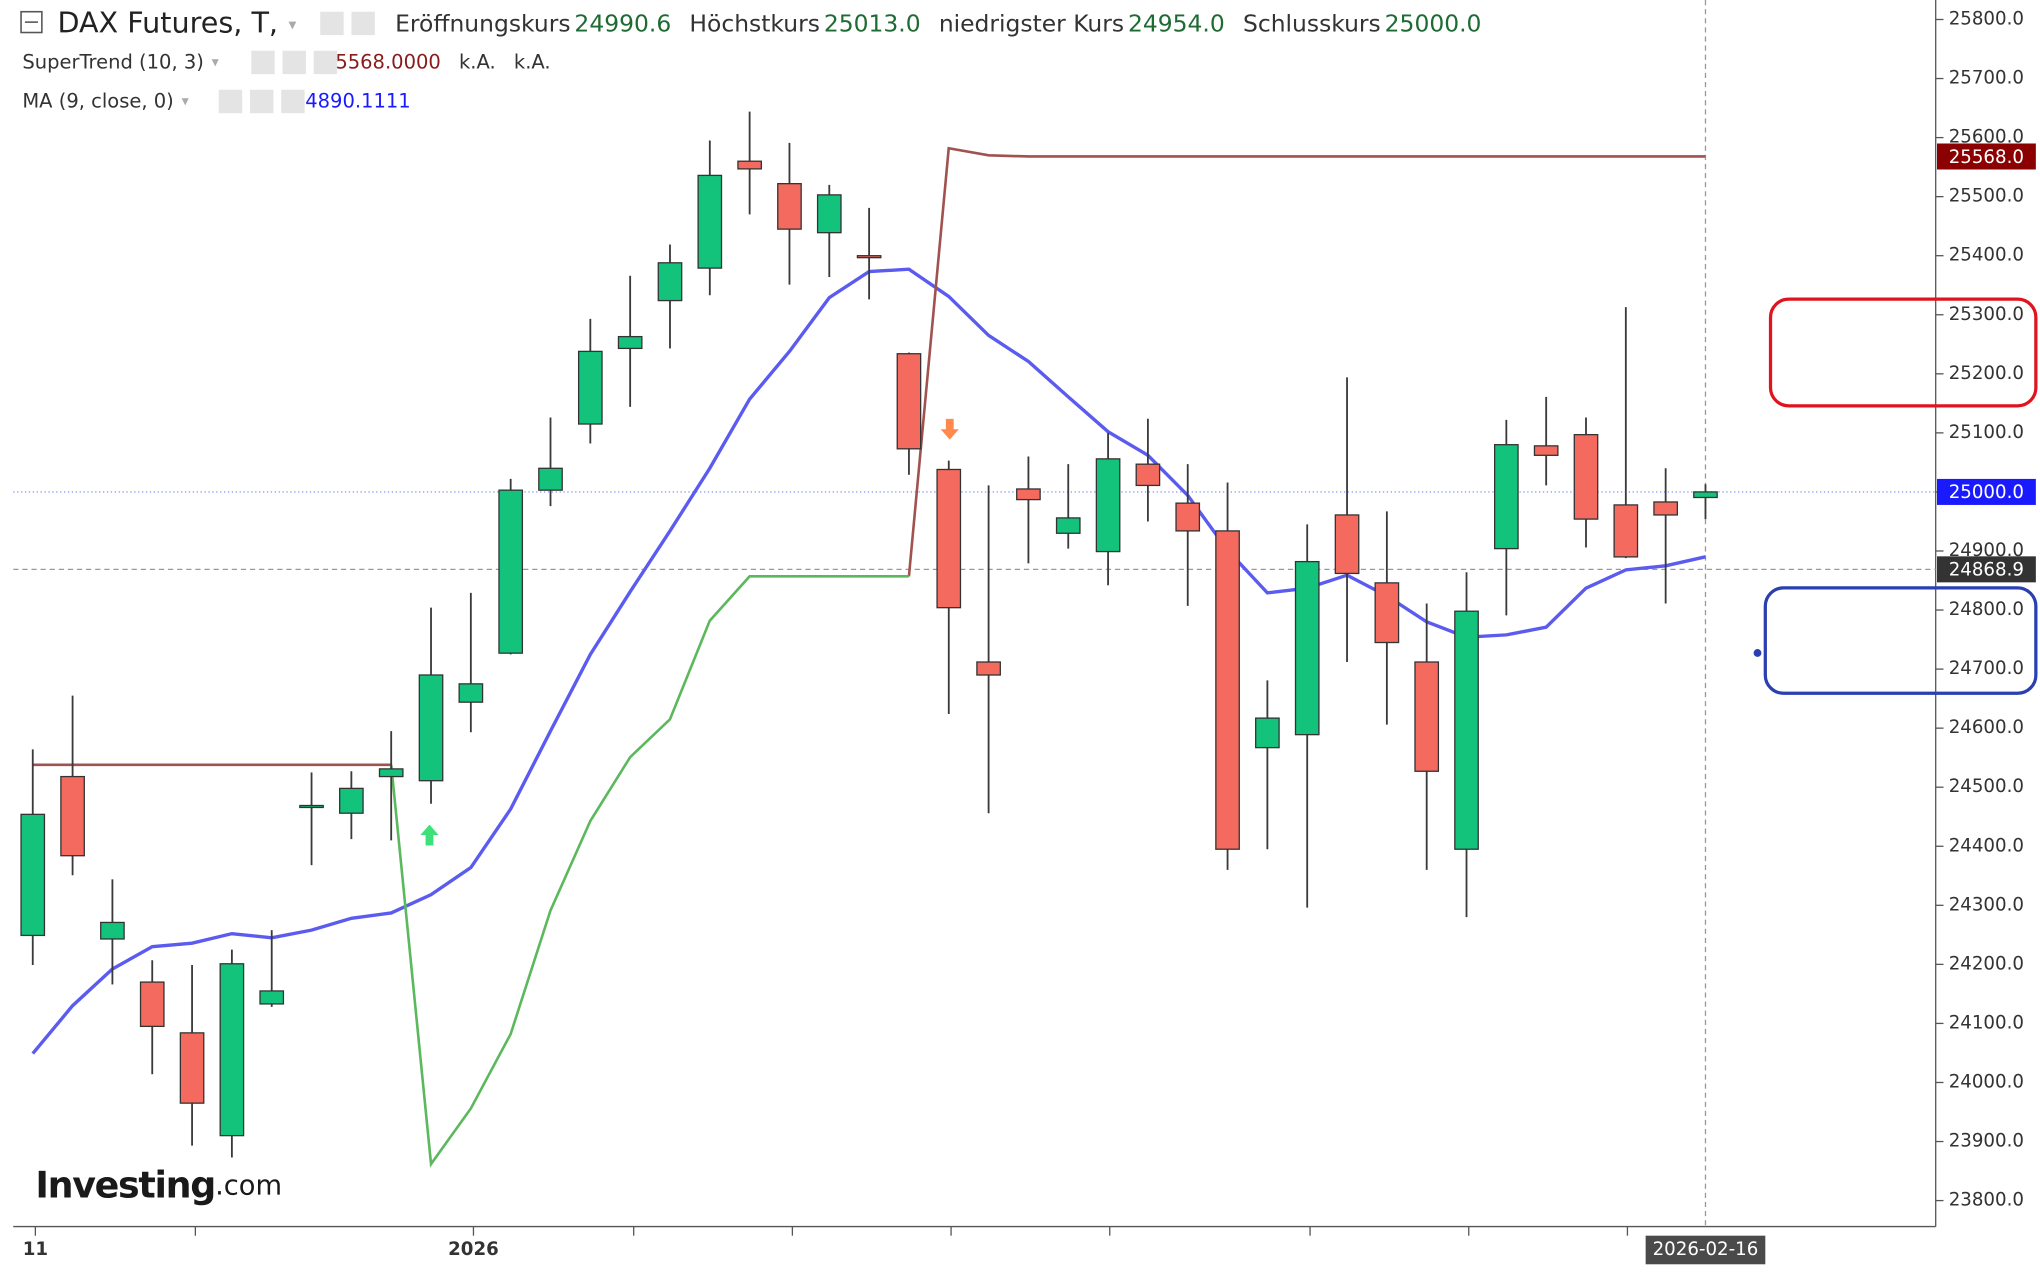  I want to click on y-tick-label: 23900.0, so click(1986, 1141).